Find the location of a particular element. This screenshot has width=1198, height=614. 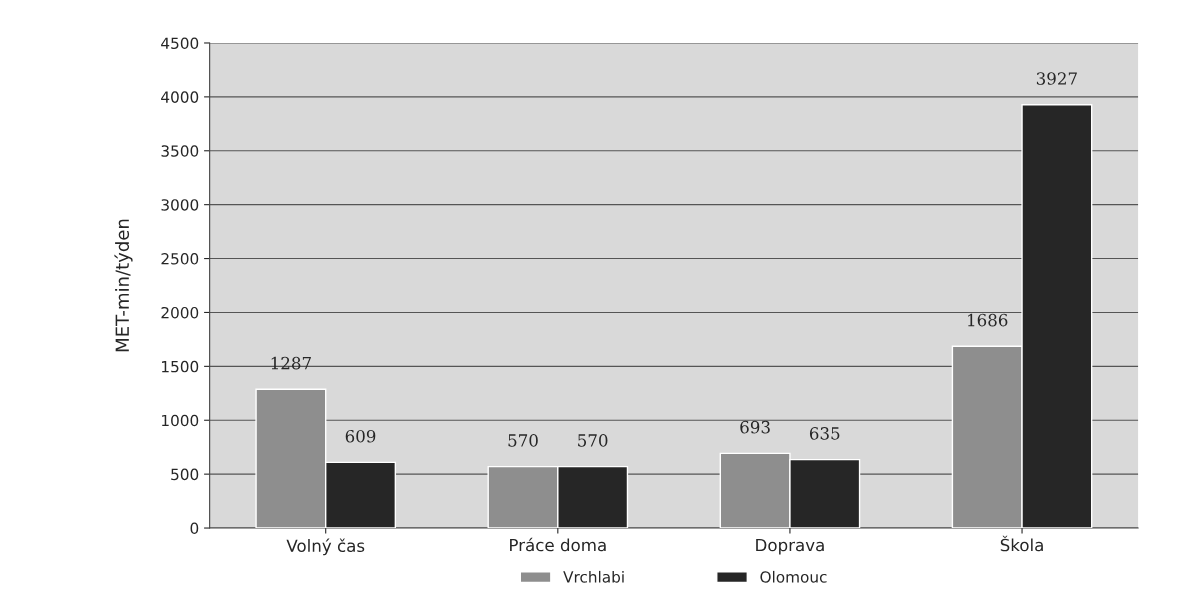

x-tick-label: Volný čas is located at coordinates (325, 547).